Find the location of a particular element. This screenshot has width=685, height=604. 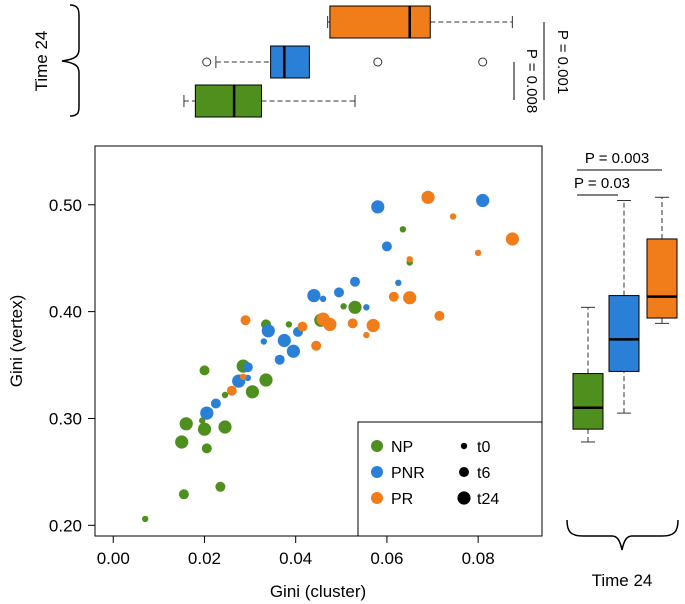

x-tick-label: 0.00 is located at coordinates (113, 558).